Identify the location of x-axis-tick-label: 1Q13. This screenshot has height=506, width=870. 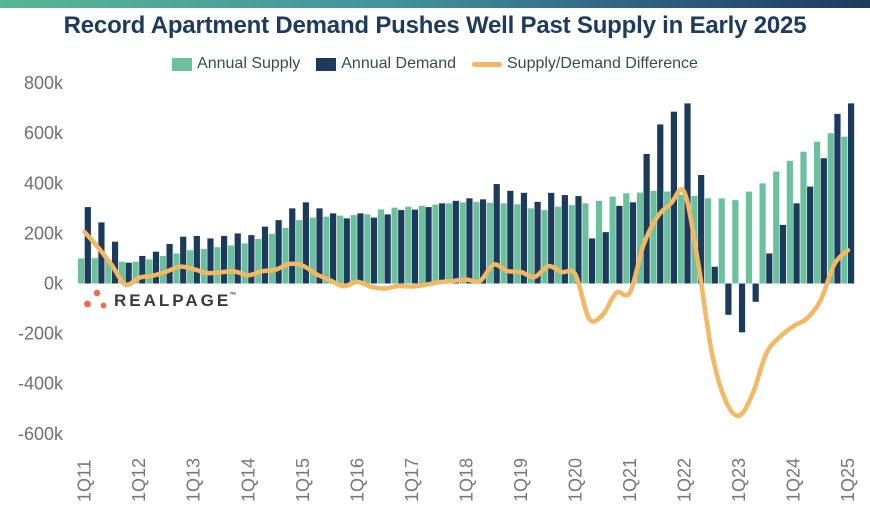
(194, 480).